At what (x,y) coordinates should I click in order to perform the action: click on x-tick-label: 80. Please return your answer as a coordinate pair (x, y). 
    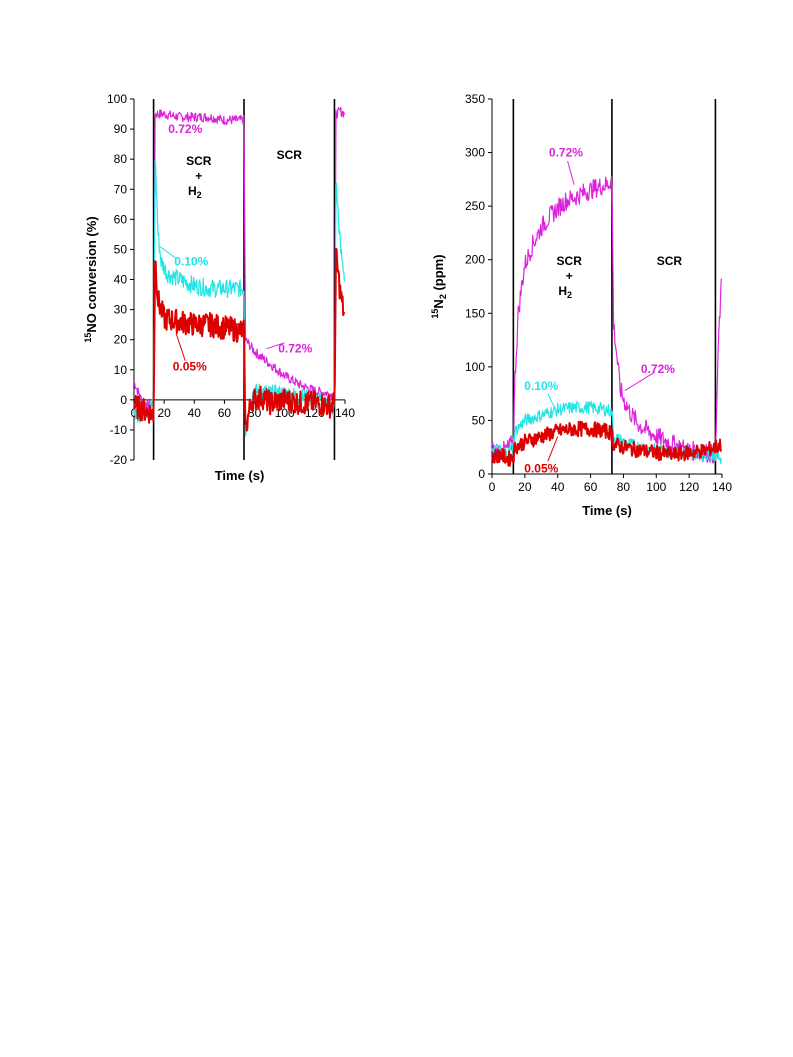
    Looking at the image, I should click on (624, 487).